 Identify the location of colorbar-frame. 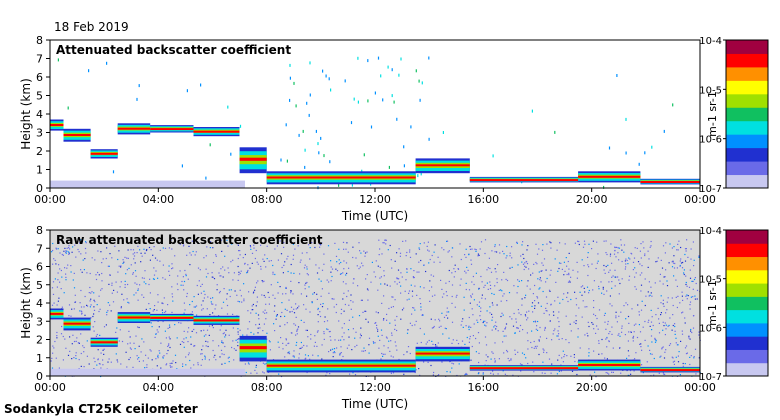
(747, 114).